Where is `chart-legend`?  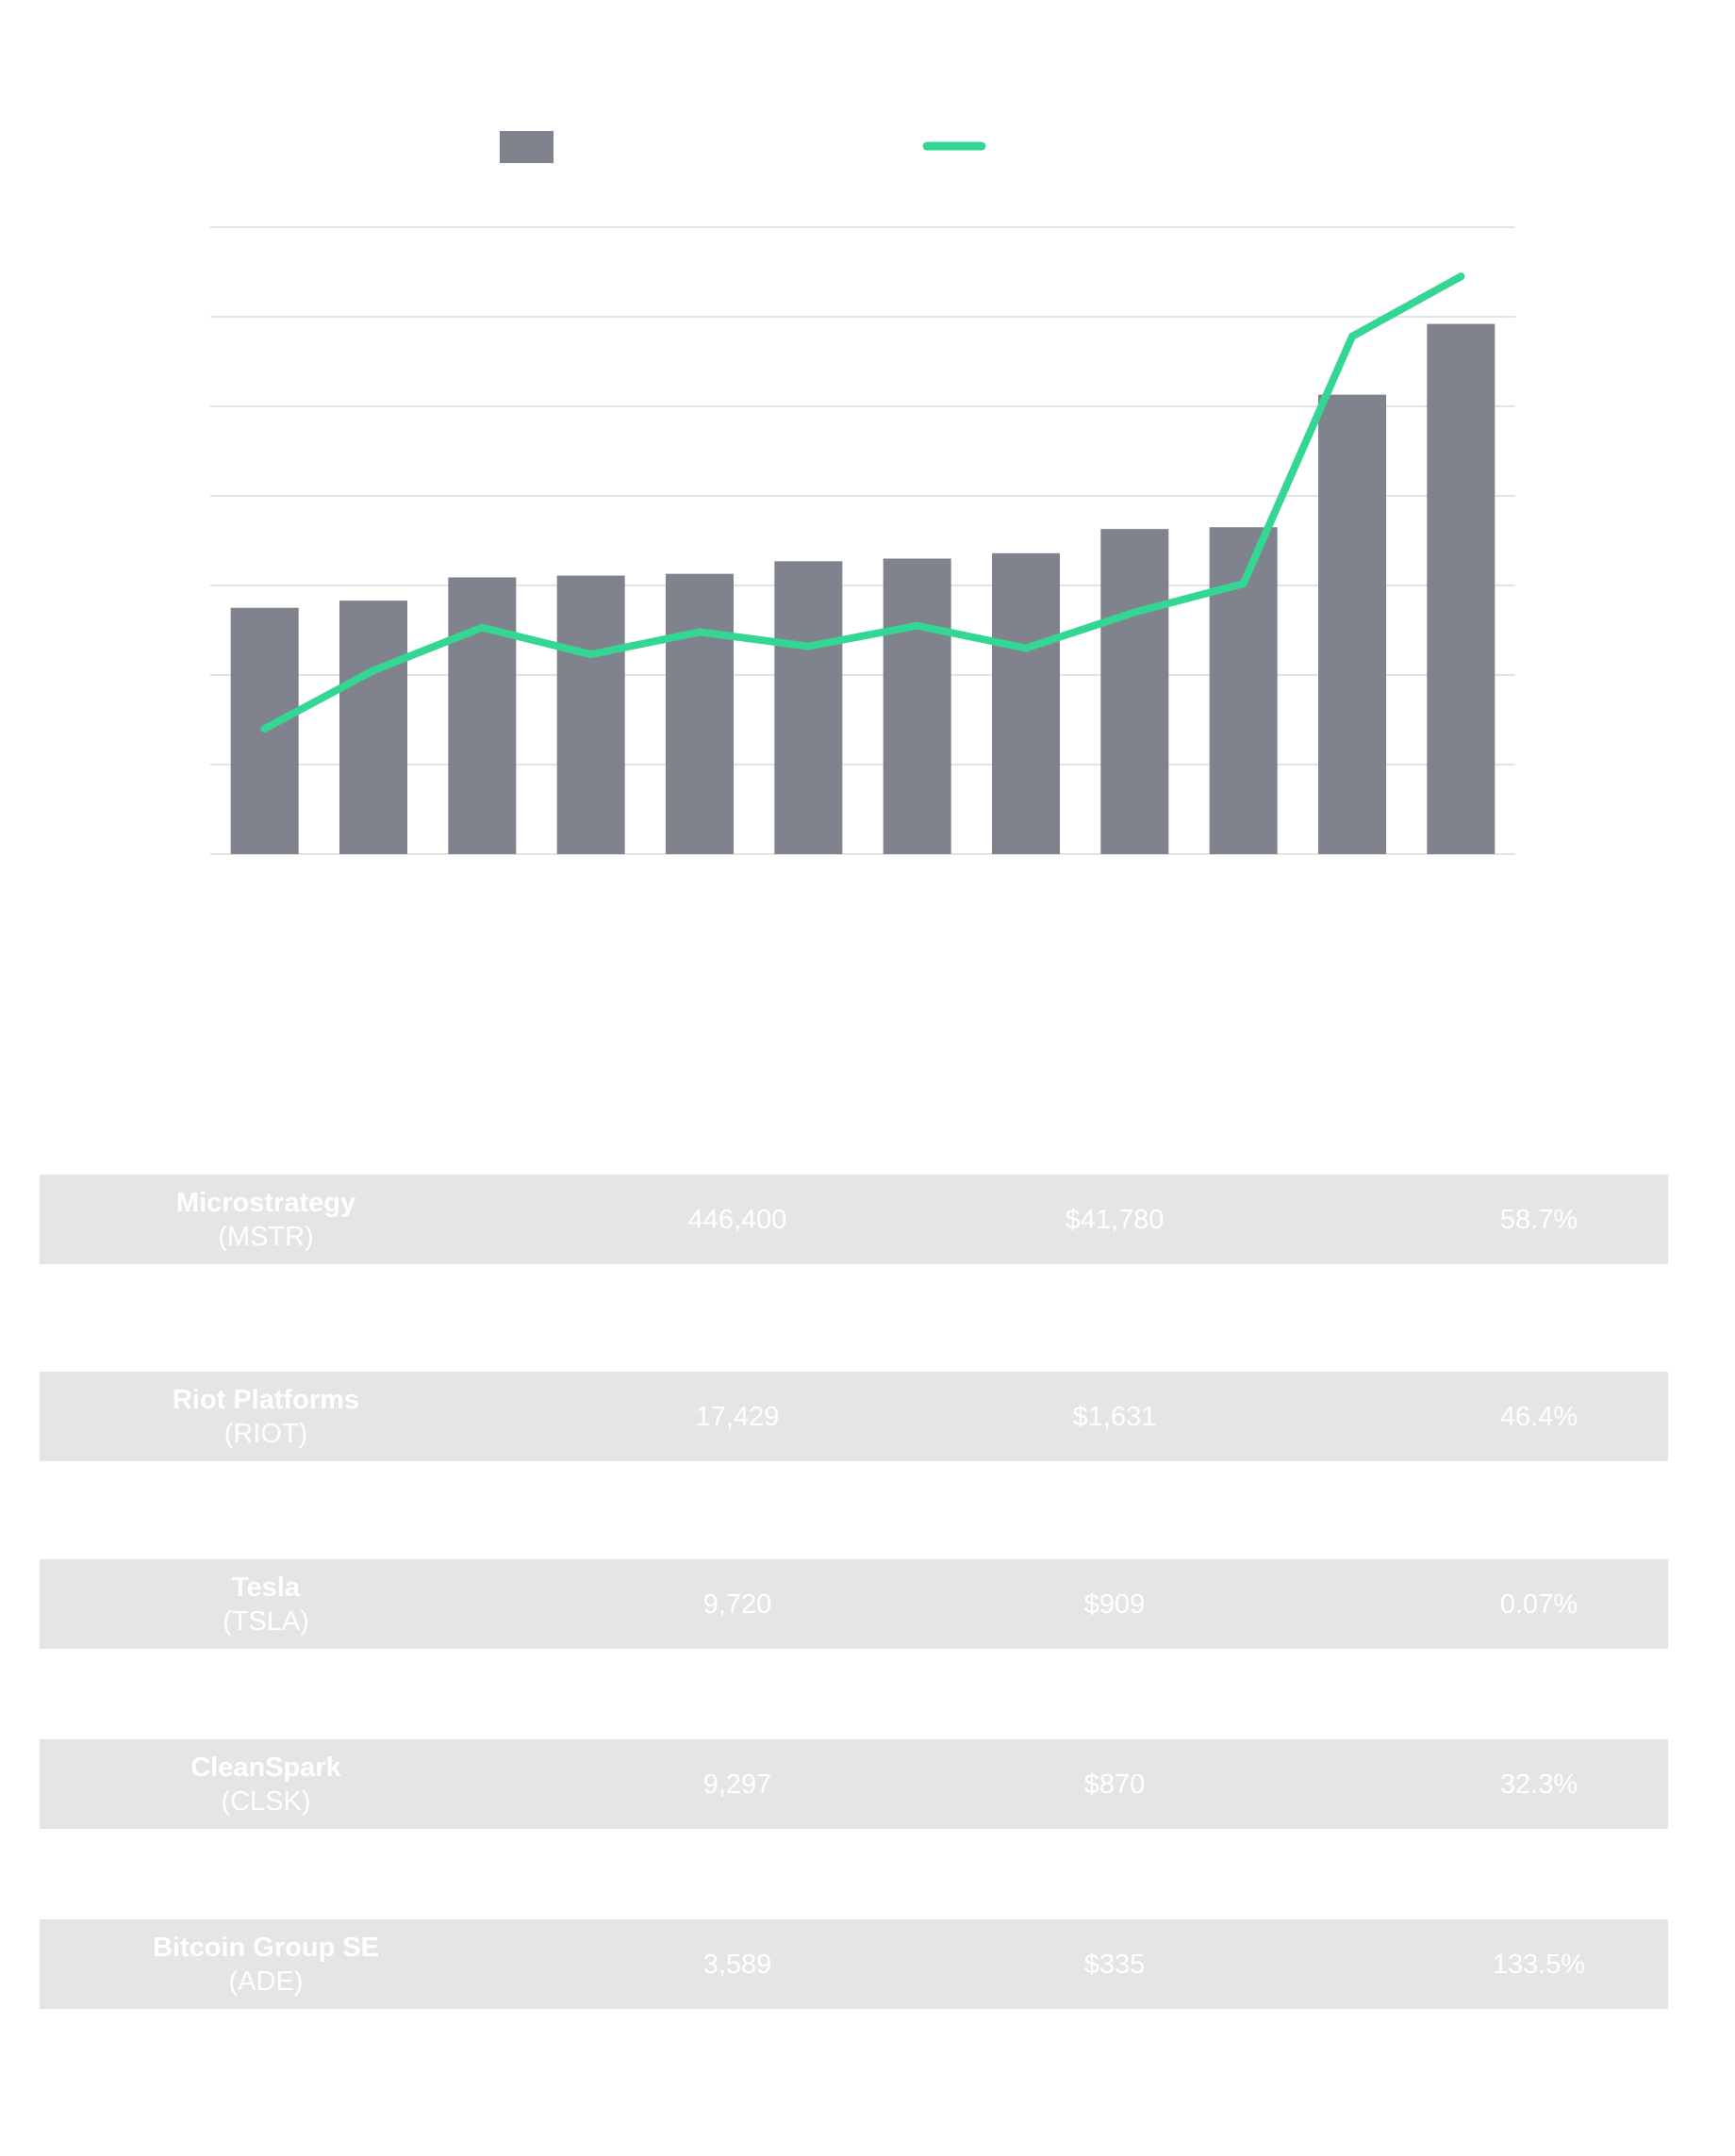
chart-legend is located at coordinates (743, 147).